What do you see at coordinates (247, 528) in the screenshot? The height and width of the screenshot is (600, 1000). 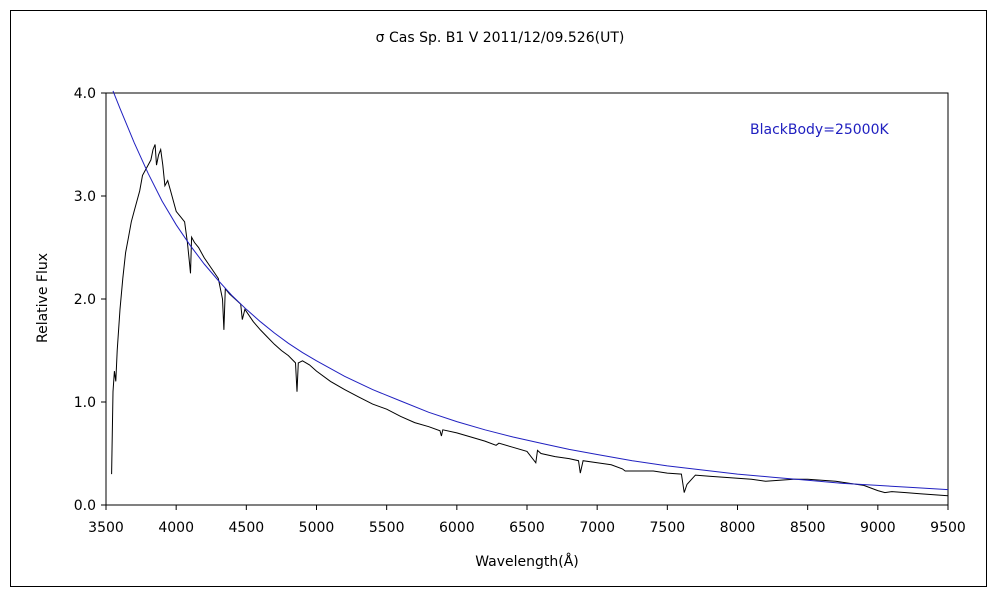 I see `x-tick-label: 4500` at bounding box center [247, 528].